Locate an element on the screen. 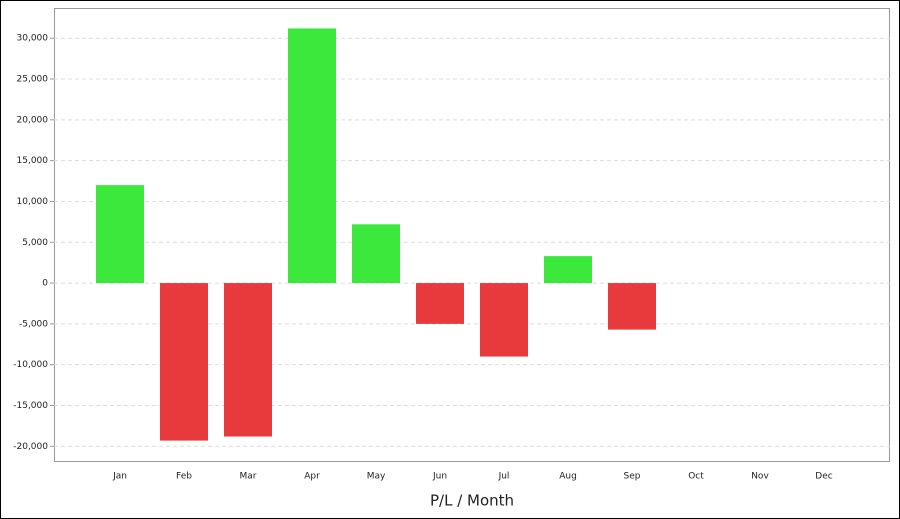 The height and width of the screenshot is (519, 900). y-tick-label: 30,000 is located at coordinates (33, 39).